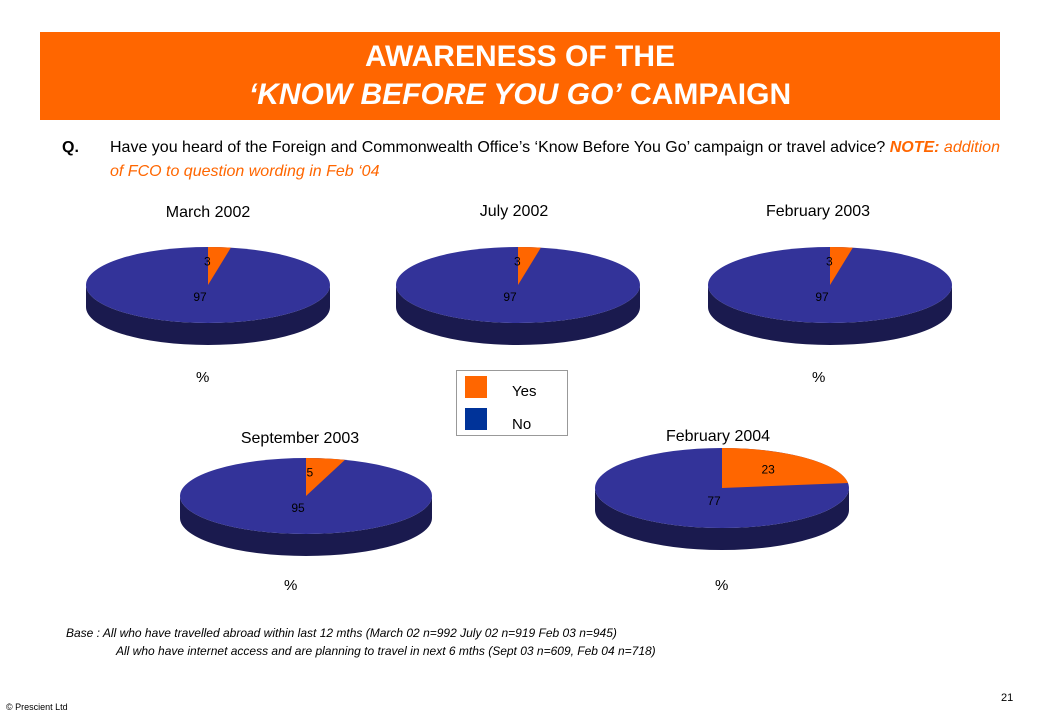 The width and height of the screenshot is (1040, 720). What do you see at coordinates (529, 266) in the screenshot?
I see `pie-slice-yes-july-2002` at bounding box center [529, 266].